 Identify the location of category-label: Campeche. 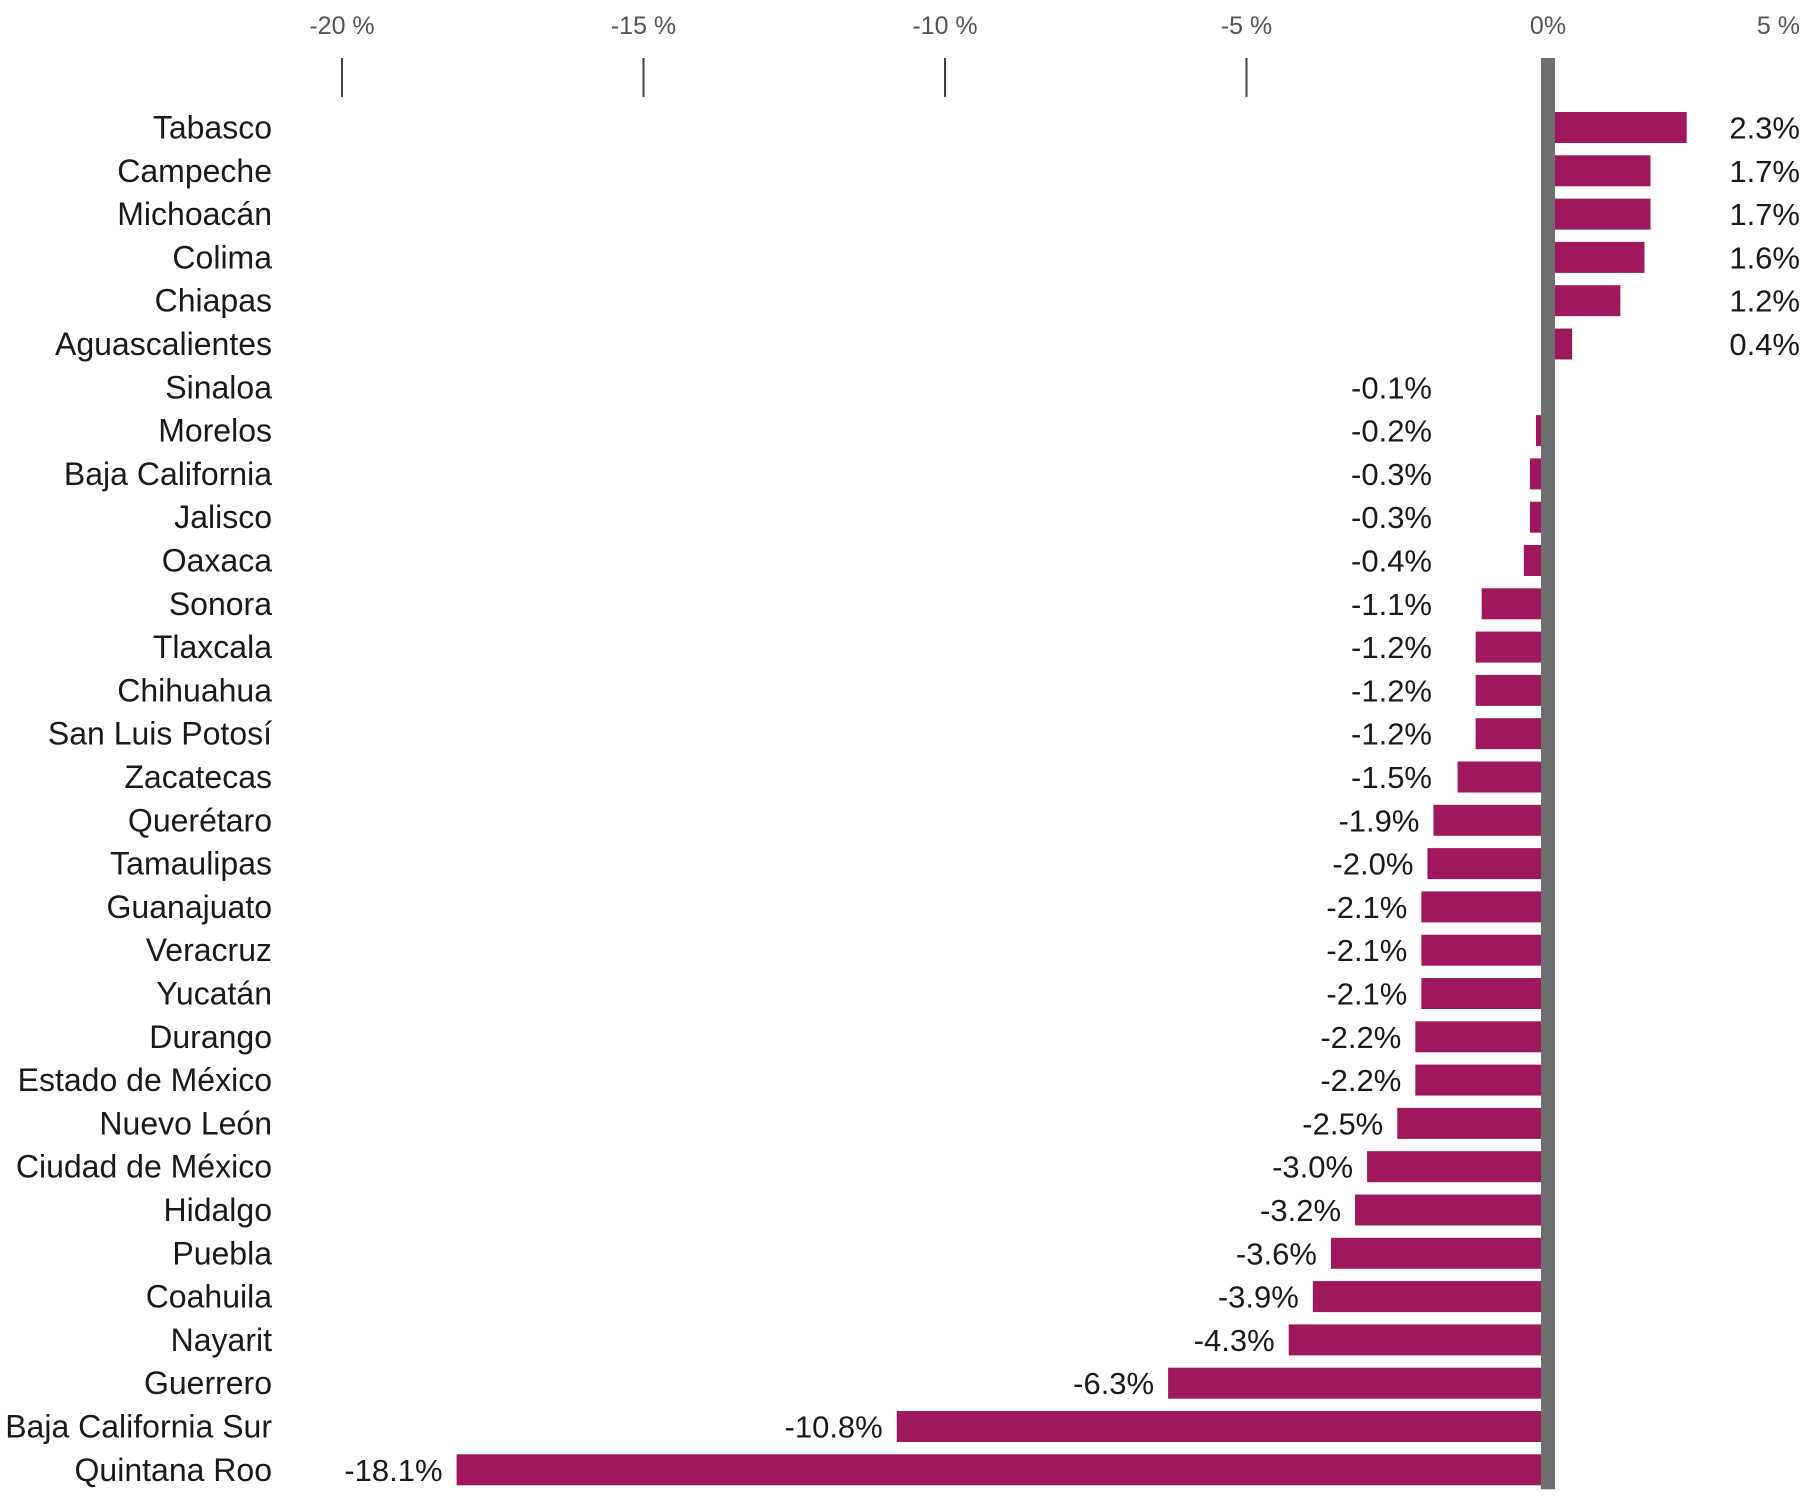
(194, 171).